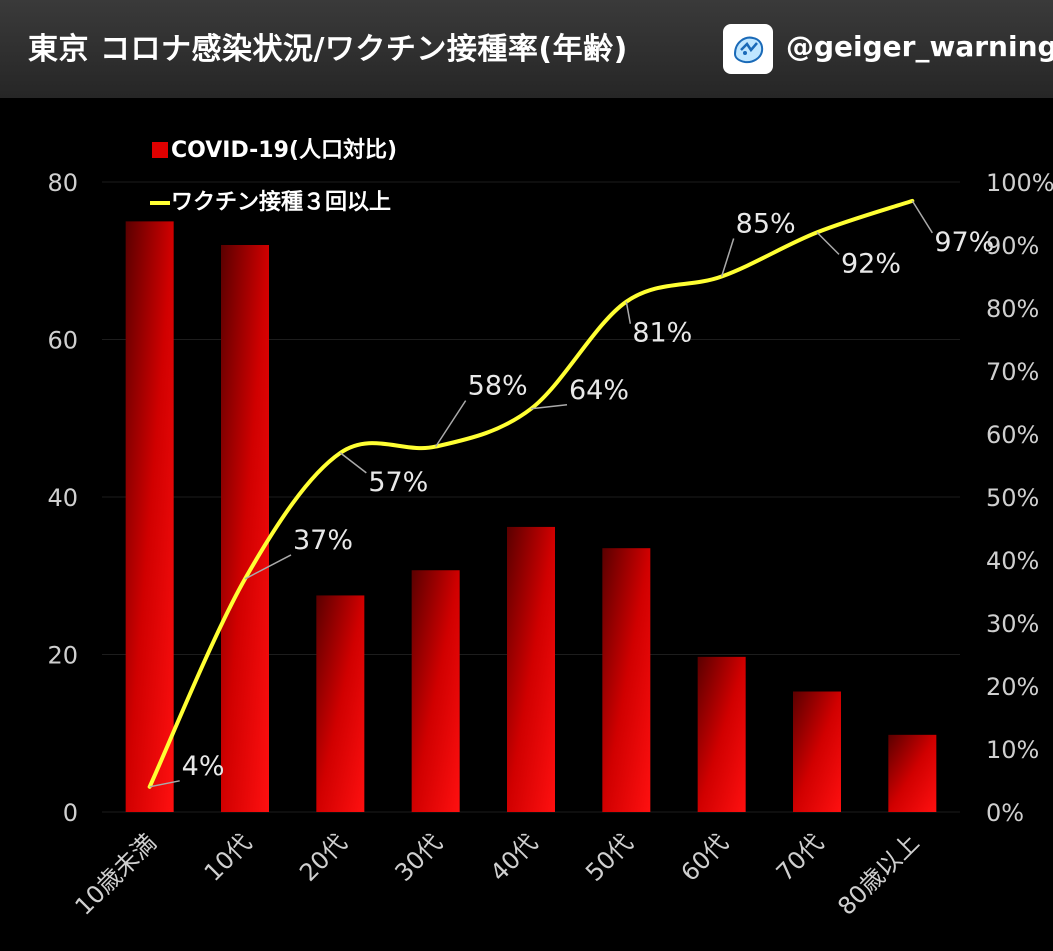 The width and height of the screenshot is (1053, 951). I want to click on x-axis: 10歳未満 10代 20代 30代 40代 50代 60代 70代 80歳以上, so click(497, 874).